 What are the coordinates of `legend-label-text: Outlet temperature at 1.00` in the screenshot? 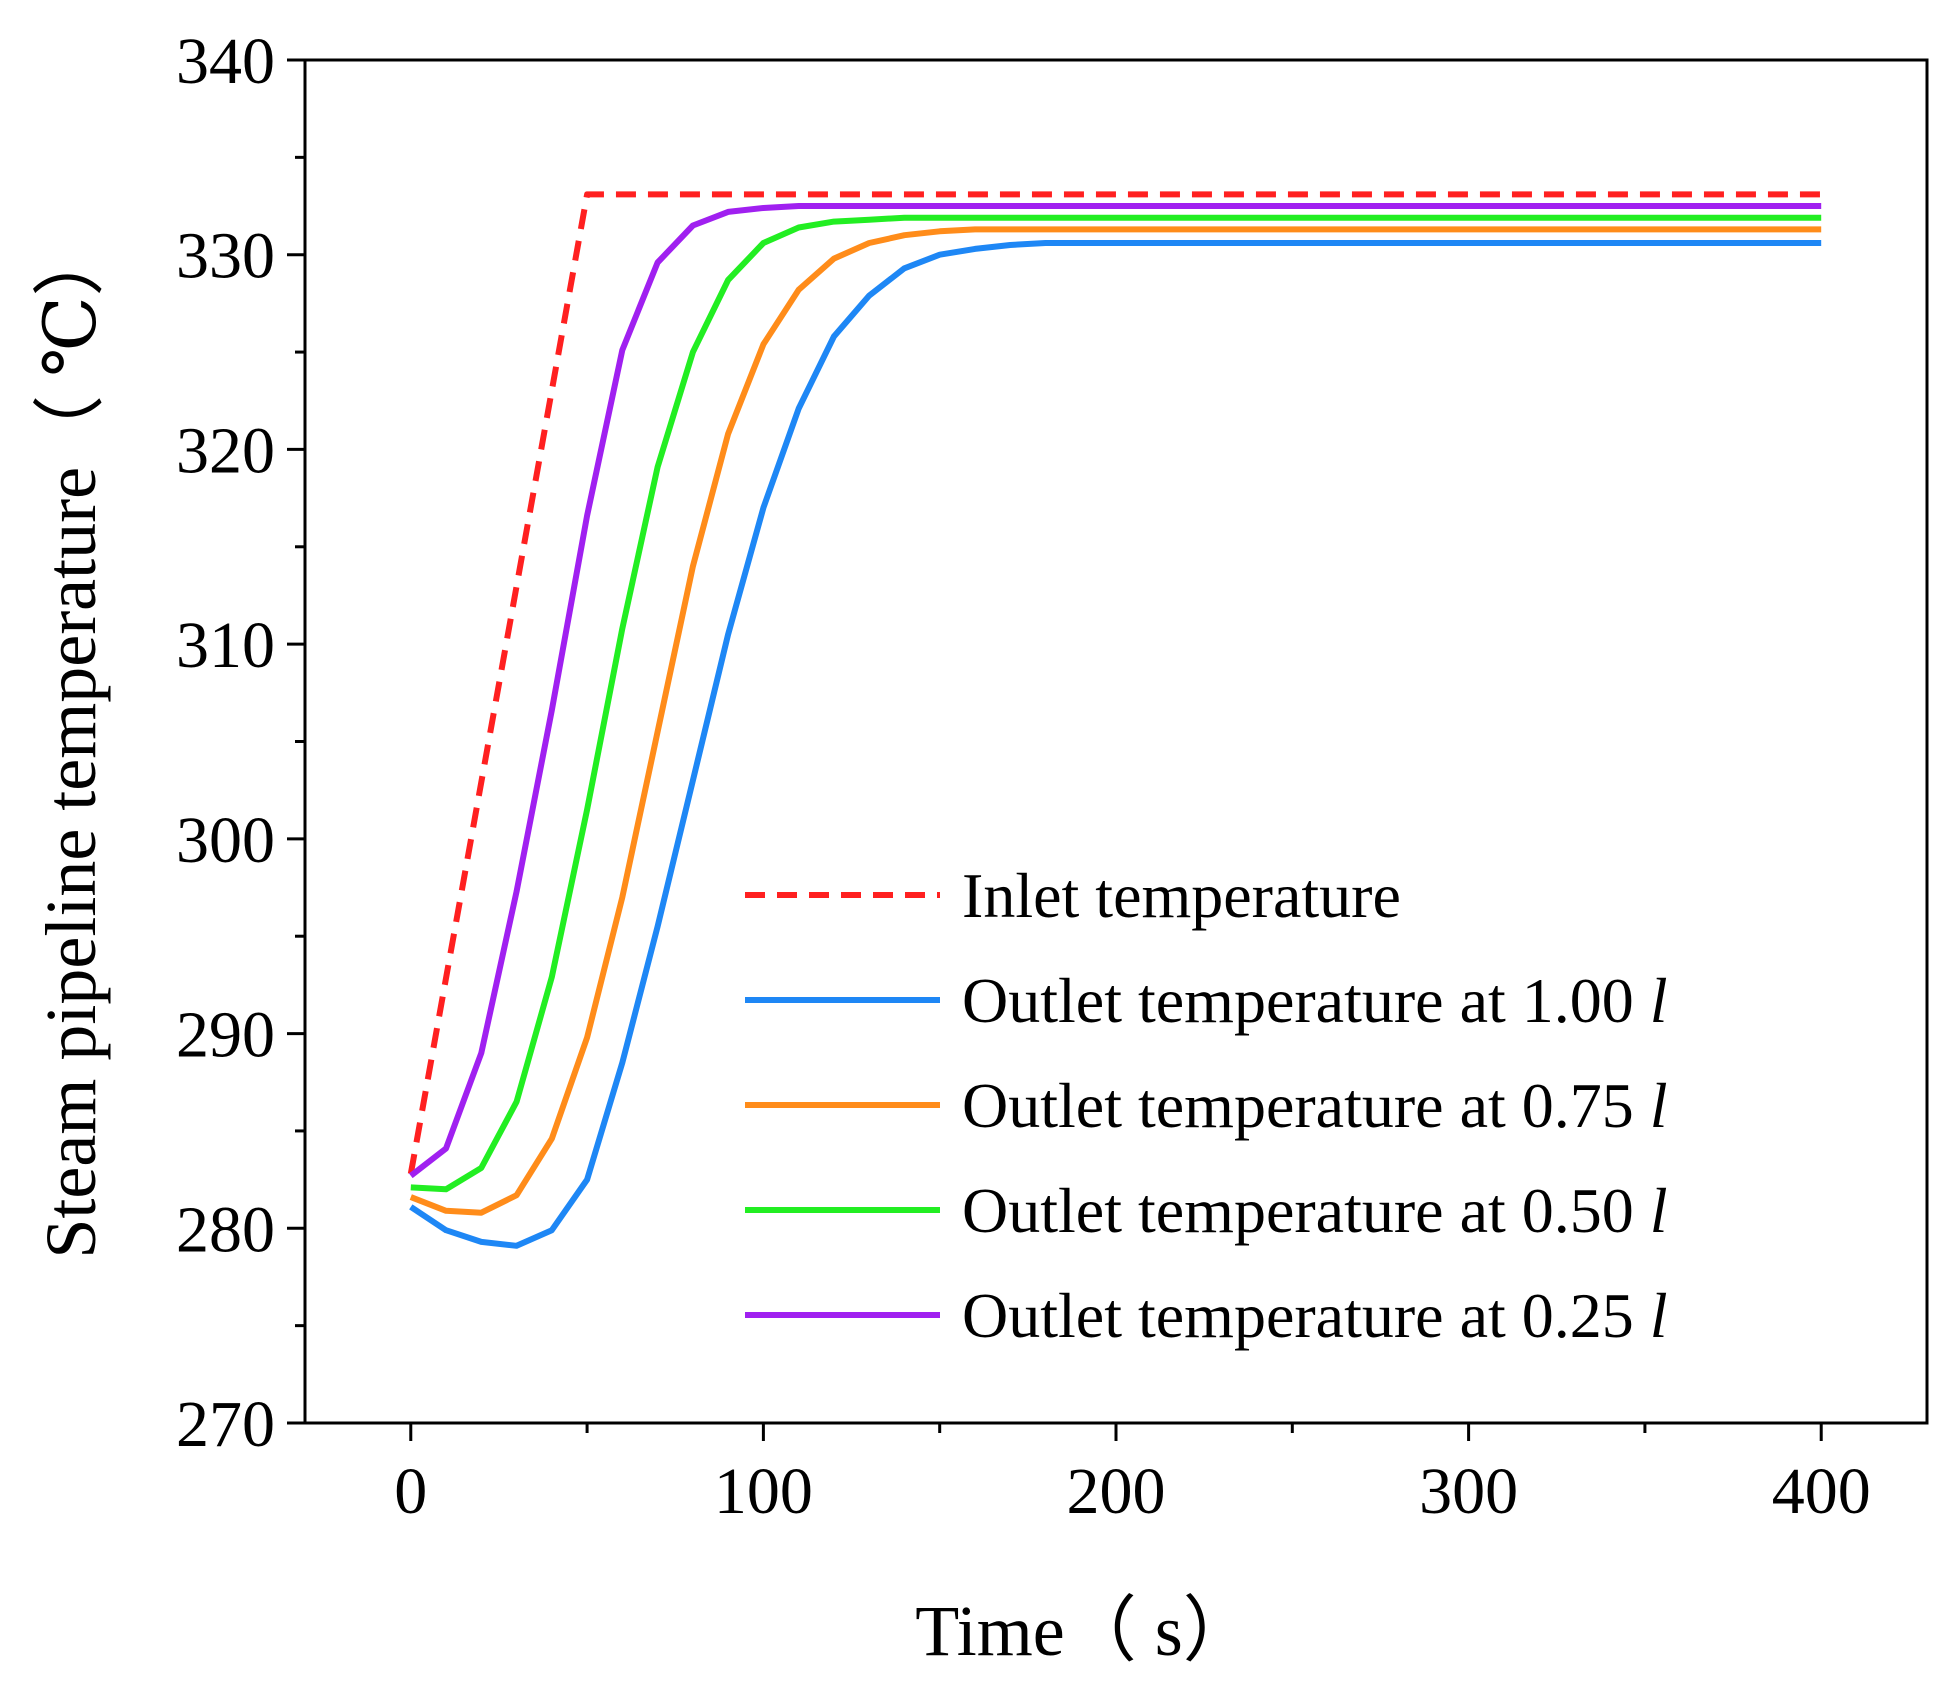 It's located at (1306, 1000).